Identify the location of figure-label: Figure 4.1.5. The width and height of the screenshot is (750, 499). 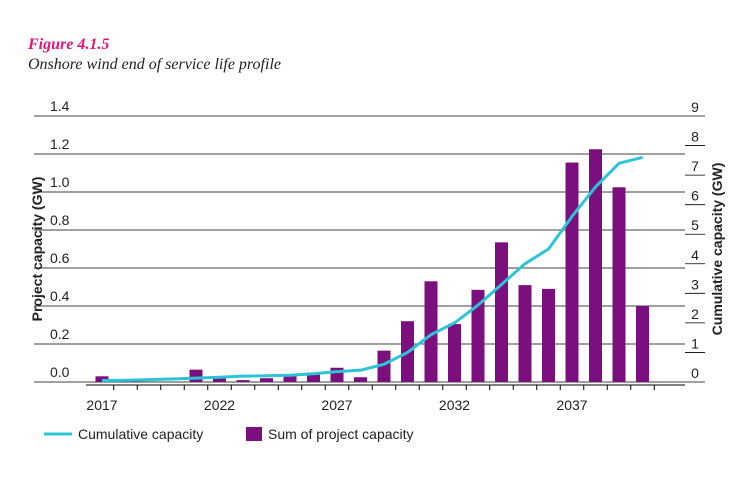
(69, 44).